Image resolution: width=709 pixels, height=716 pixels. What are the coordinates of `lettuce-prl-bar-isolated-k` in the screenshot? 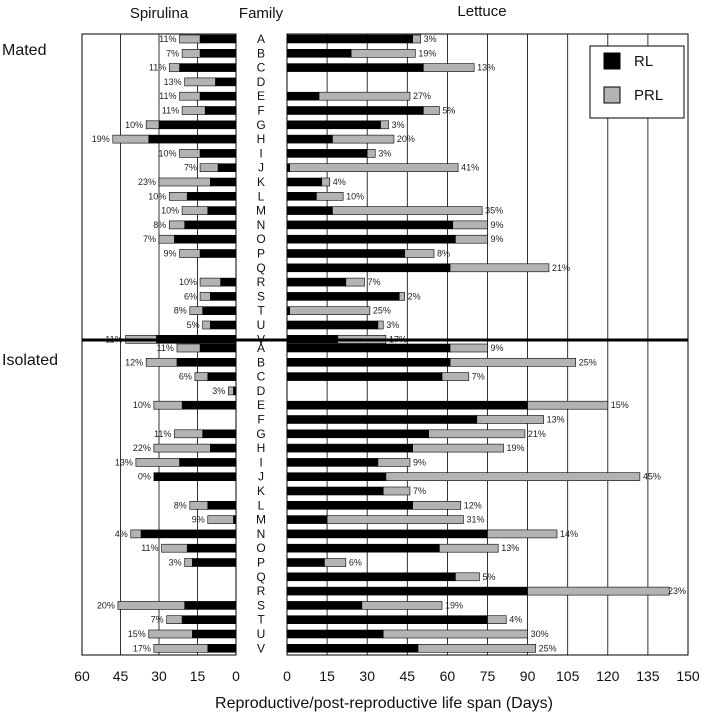 It's located at (396, 491).